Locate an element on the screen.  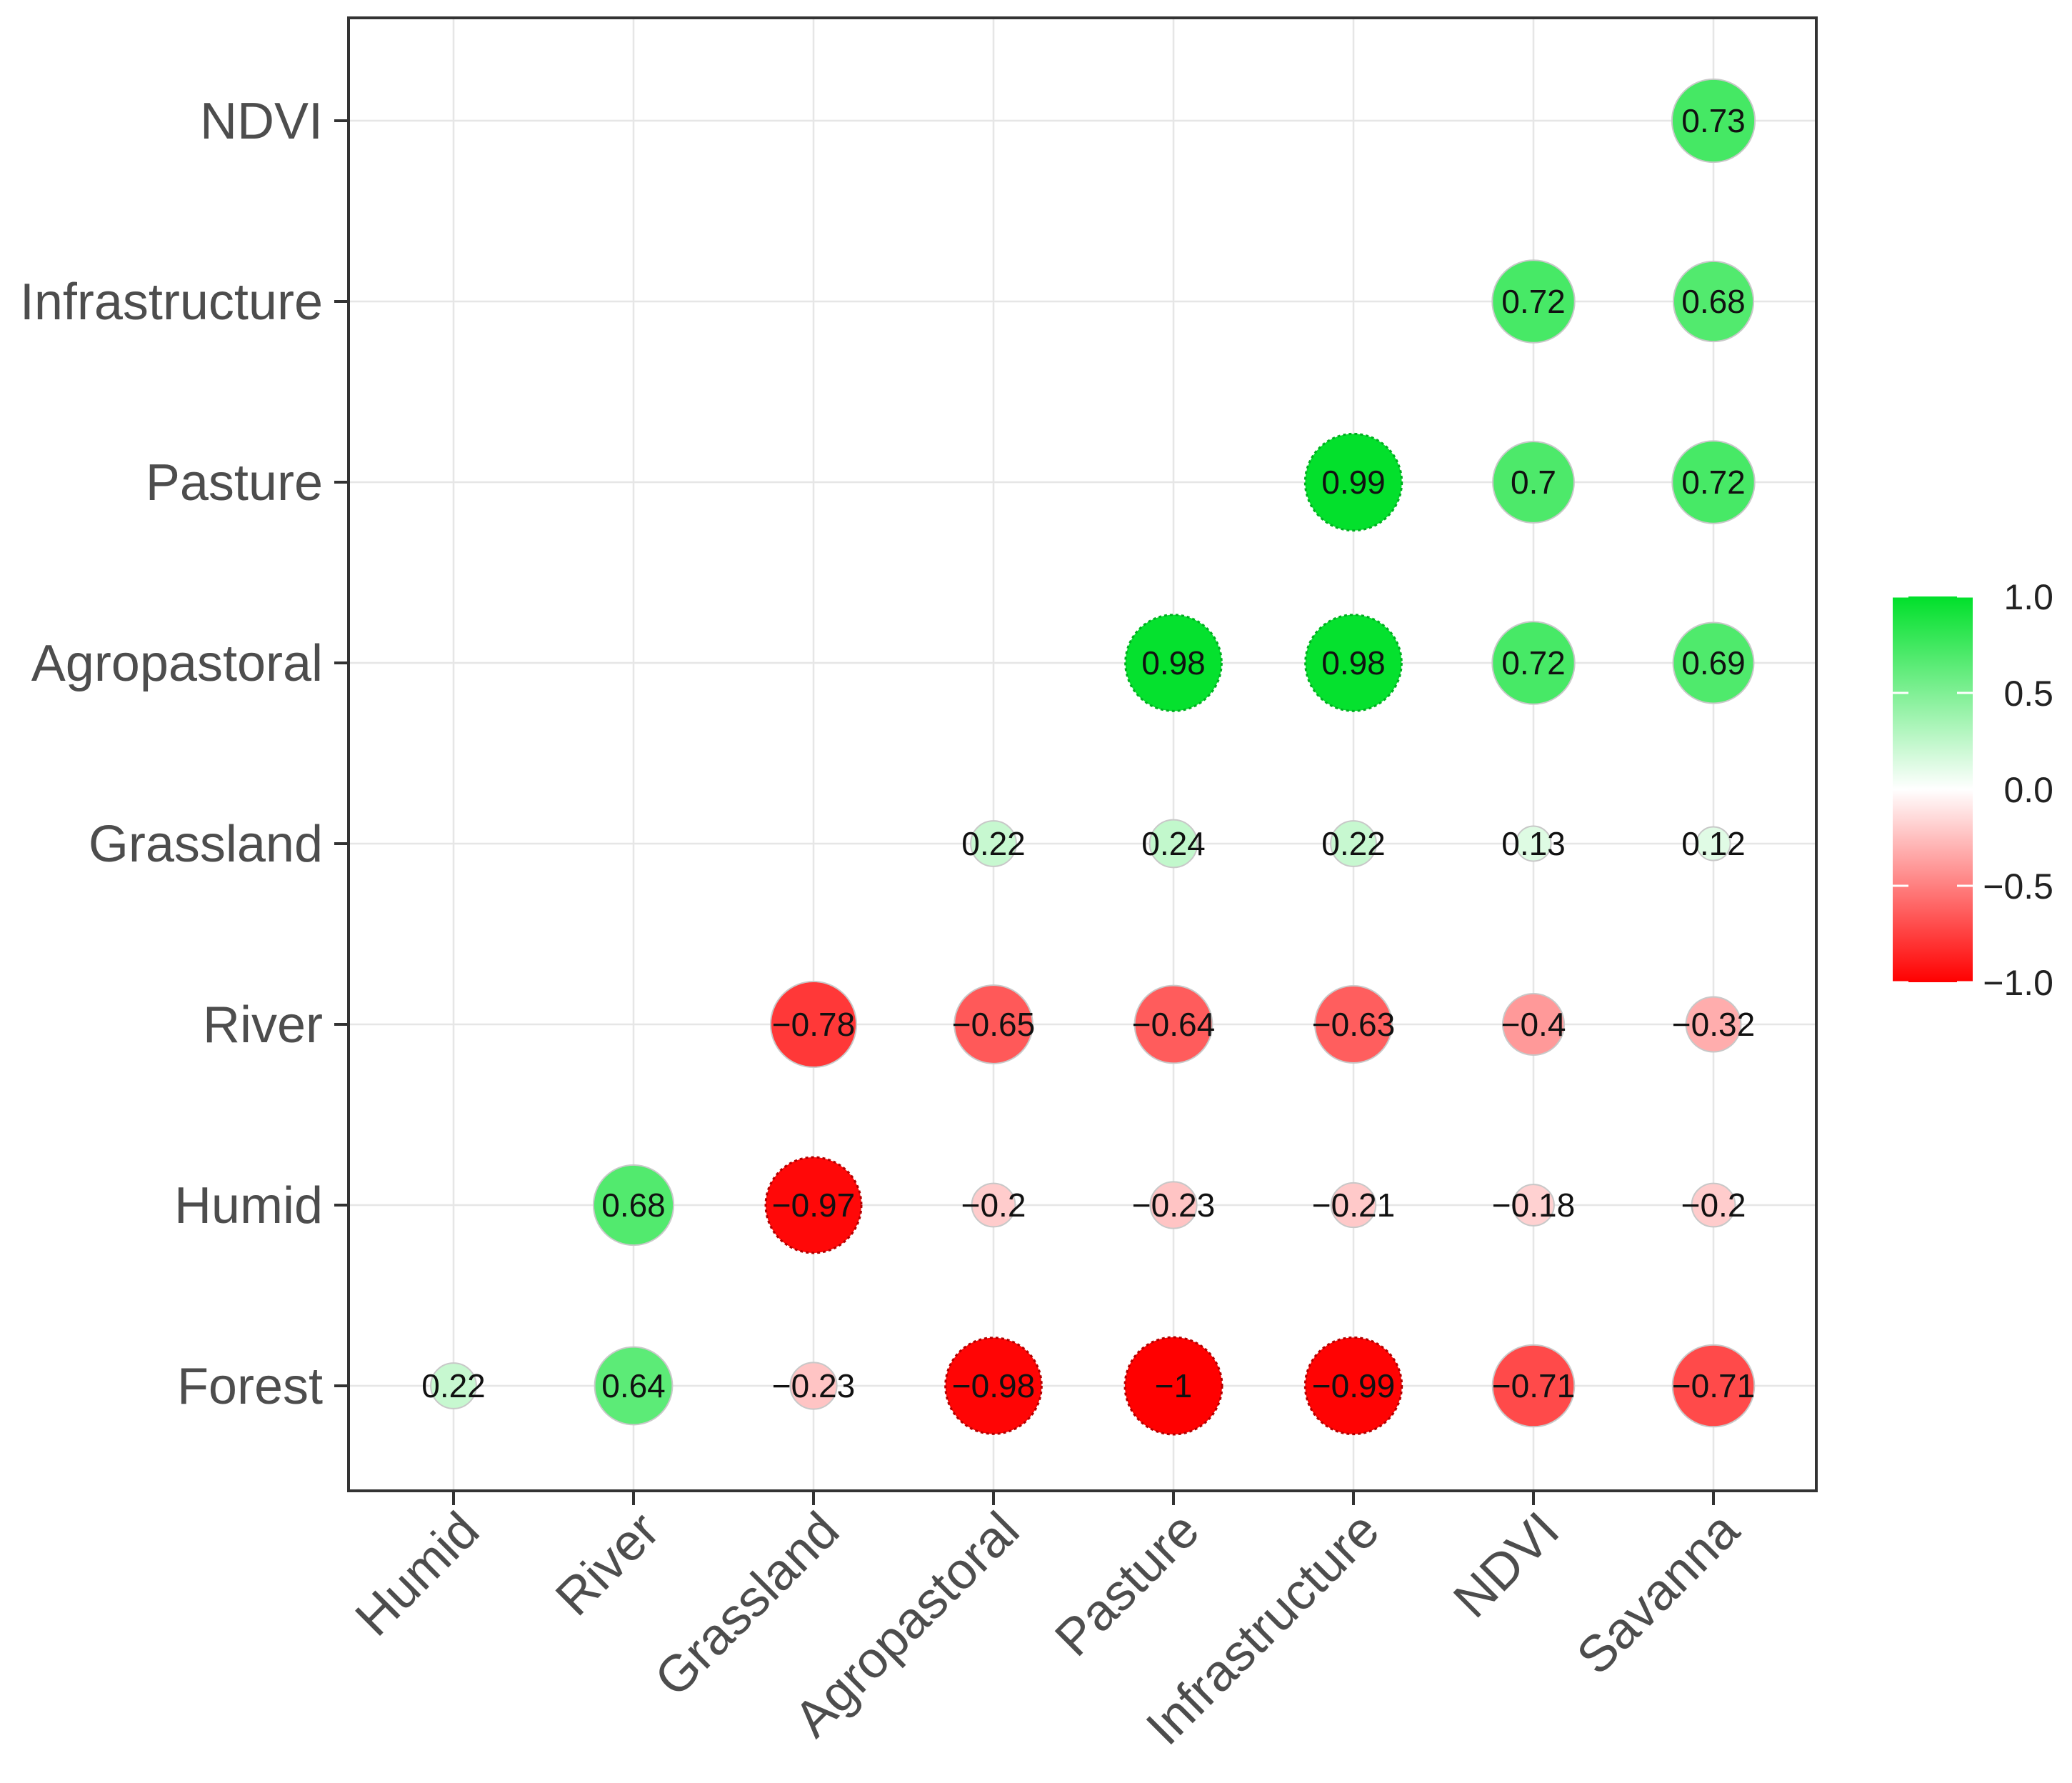
corr-label-pasture-ndvi: 0.7 is located at coordinates (1534, 482).